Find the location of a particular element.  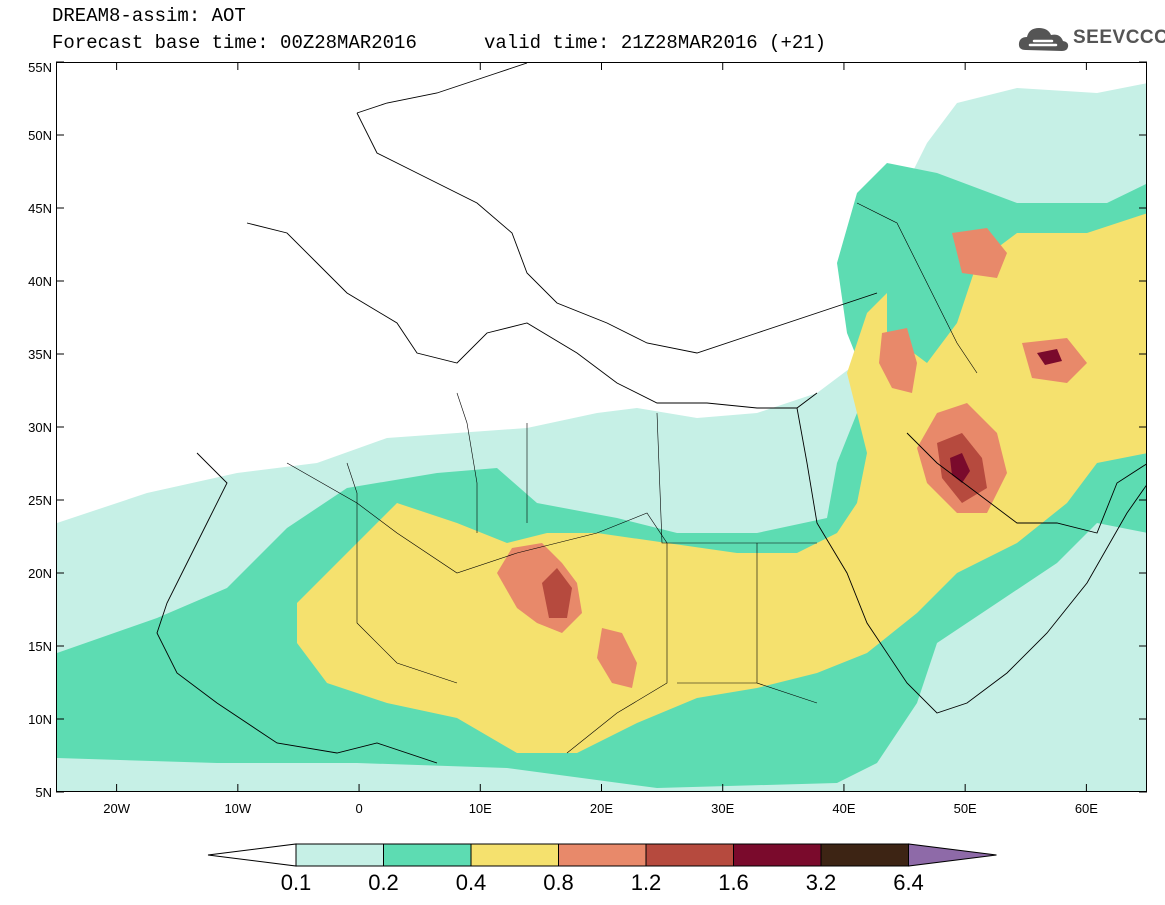

colorbar-level-label: 6.4 is located at coordinates (908, 882).